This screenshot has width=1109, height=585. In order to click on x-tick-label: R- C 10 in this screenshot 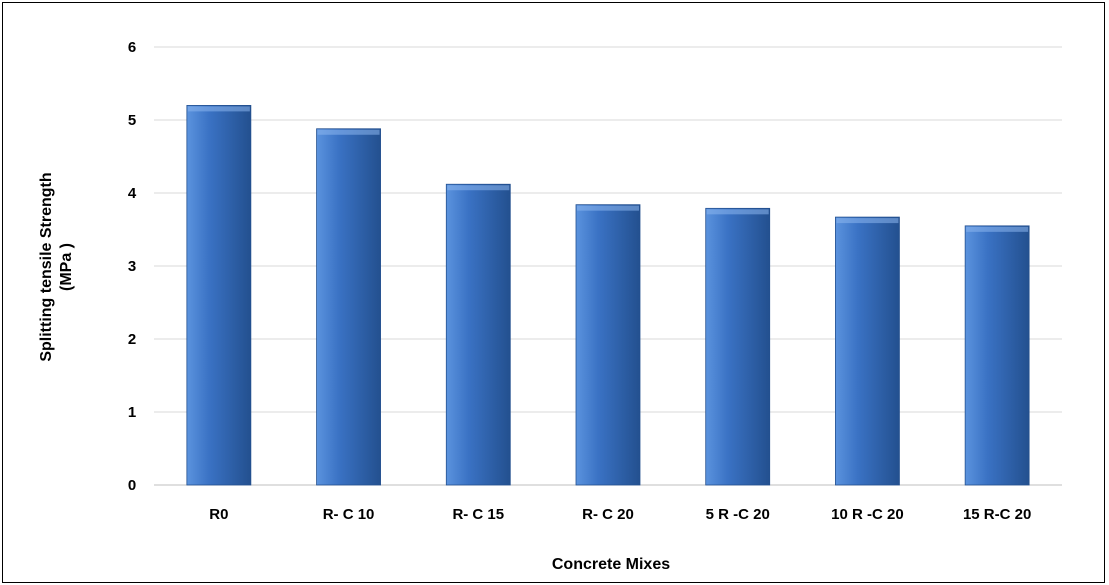, I will do `click(349, 514)`.